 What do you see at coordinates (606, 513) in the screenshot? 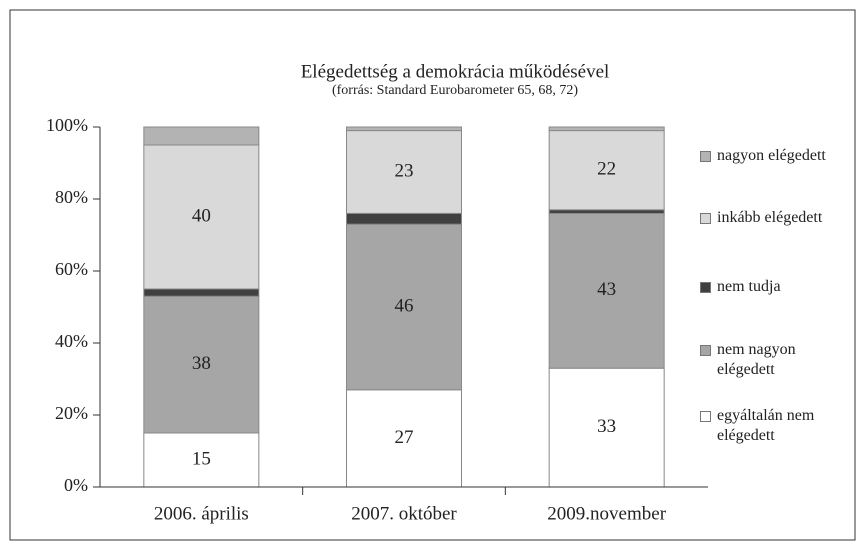
I see `x-tick-label: 2009.november` at bounding box center [606, 513].